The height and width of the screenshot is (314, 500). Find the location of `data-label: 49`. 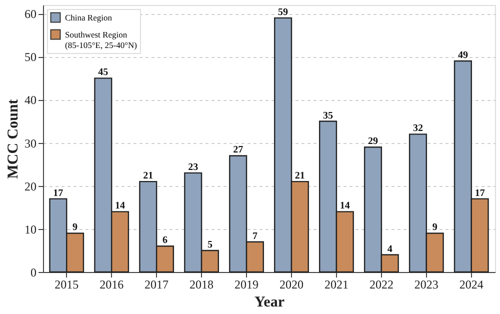

data-label: 49 is located at coordinates (463, 55).